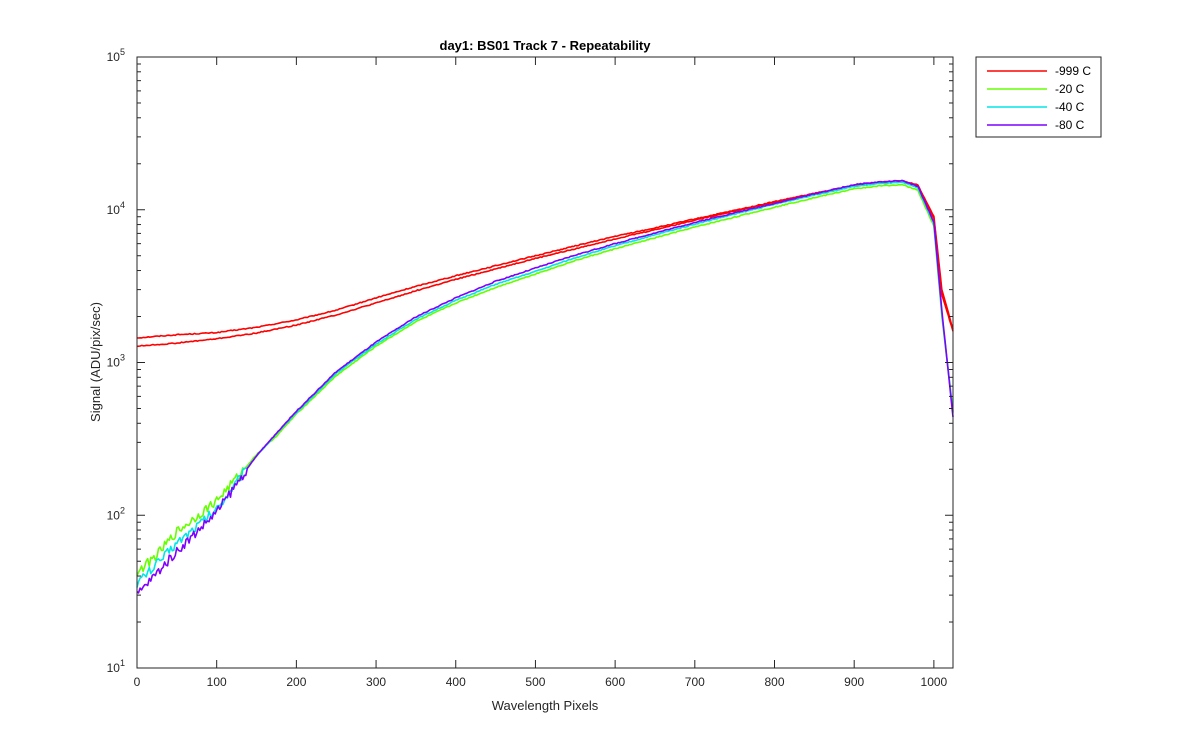 This screenshot has height=750, width=1200. I want to click on x-tick-label: 600, so click(615, 682).